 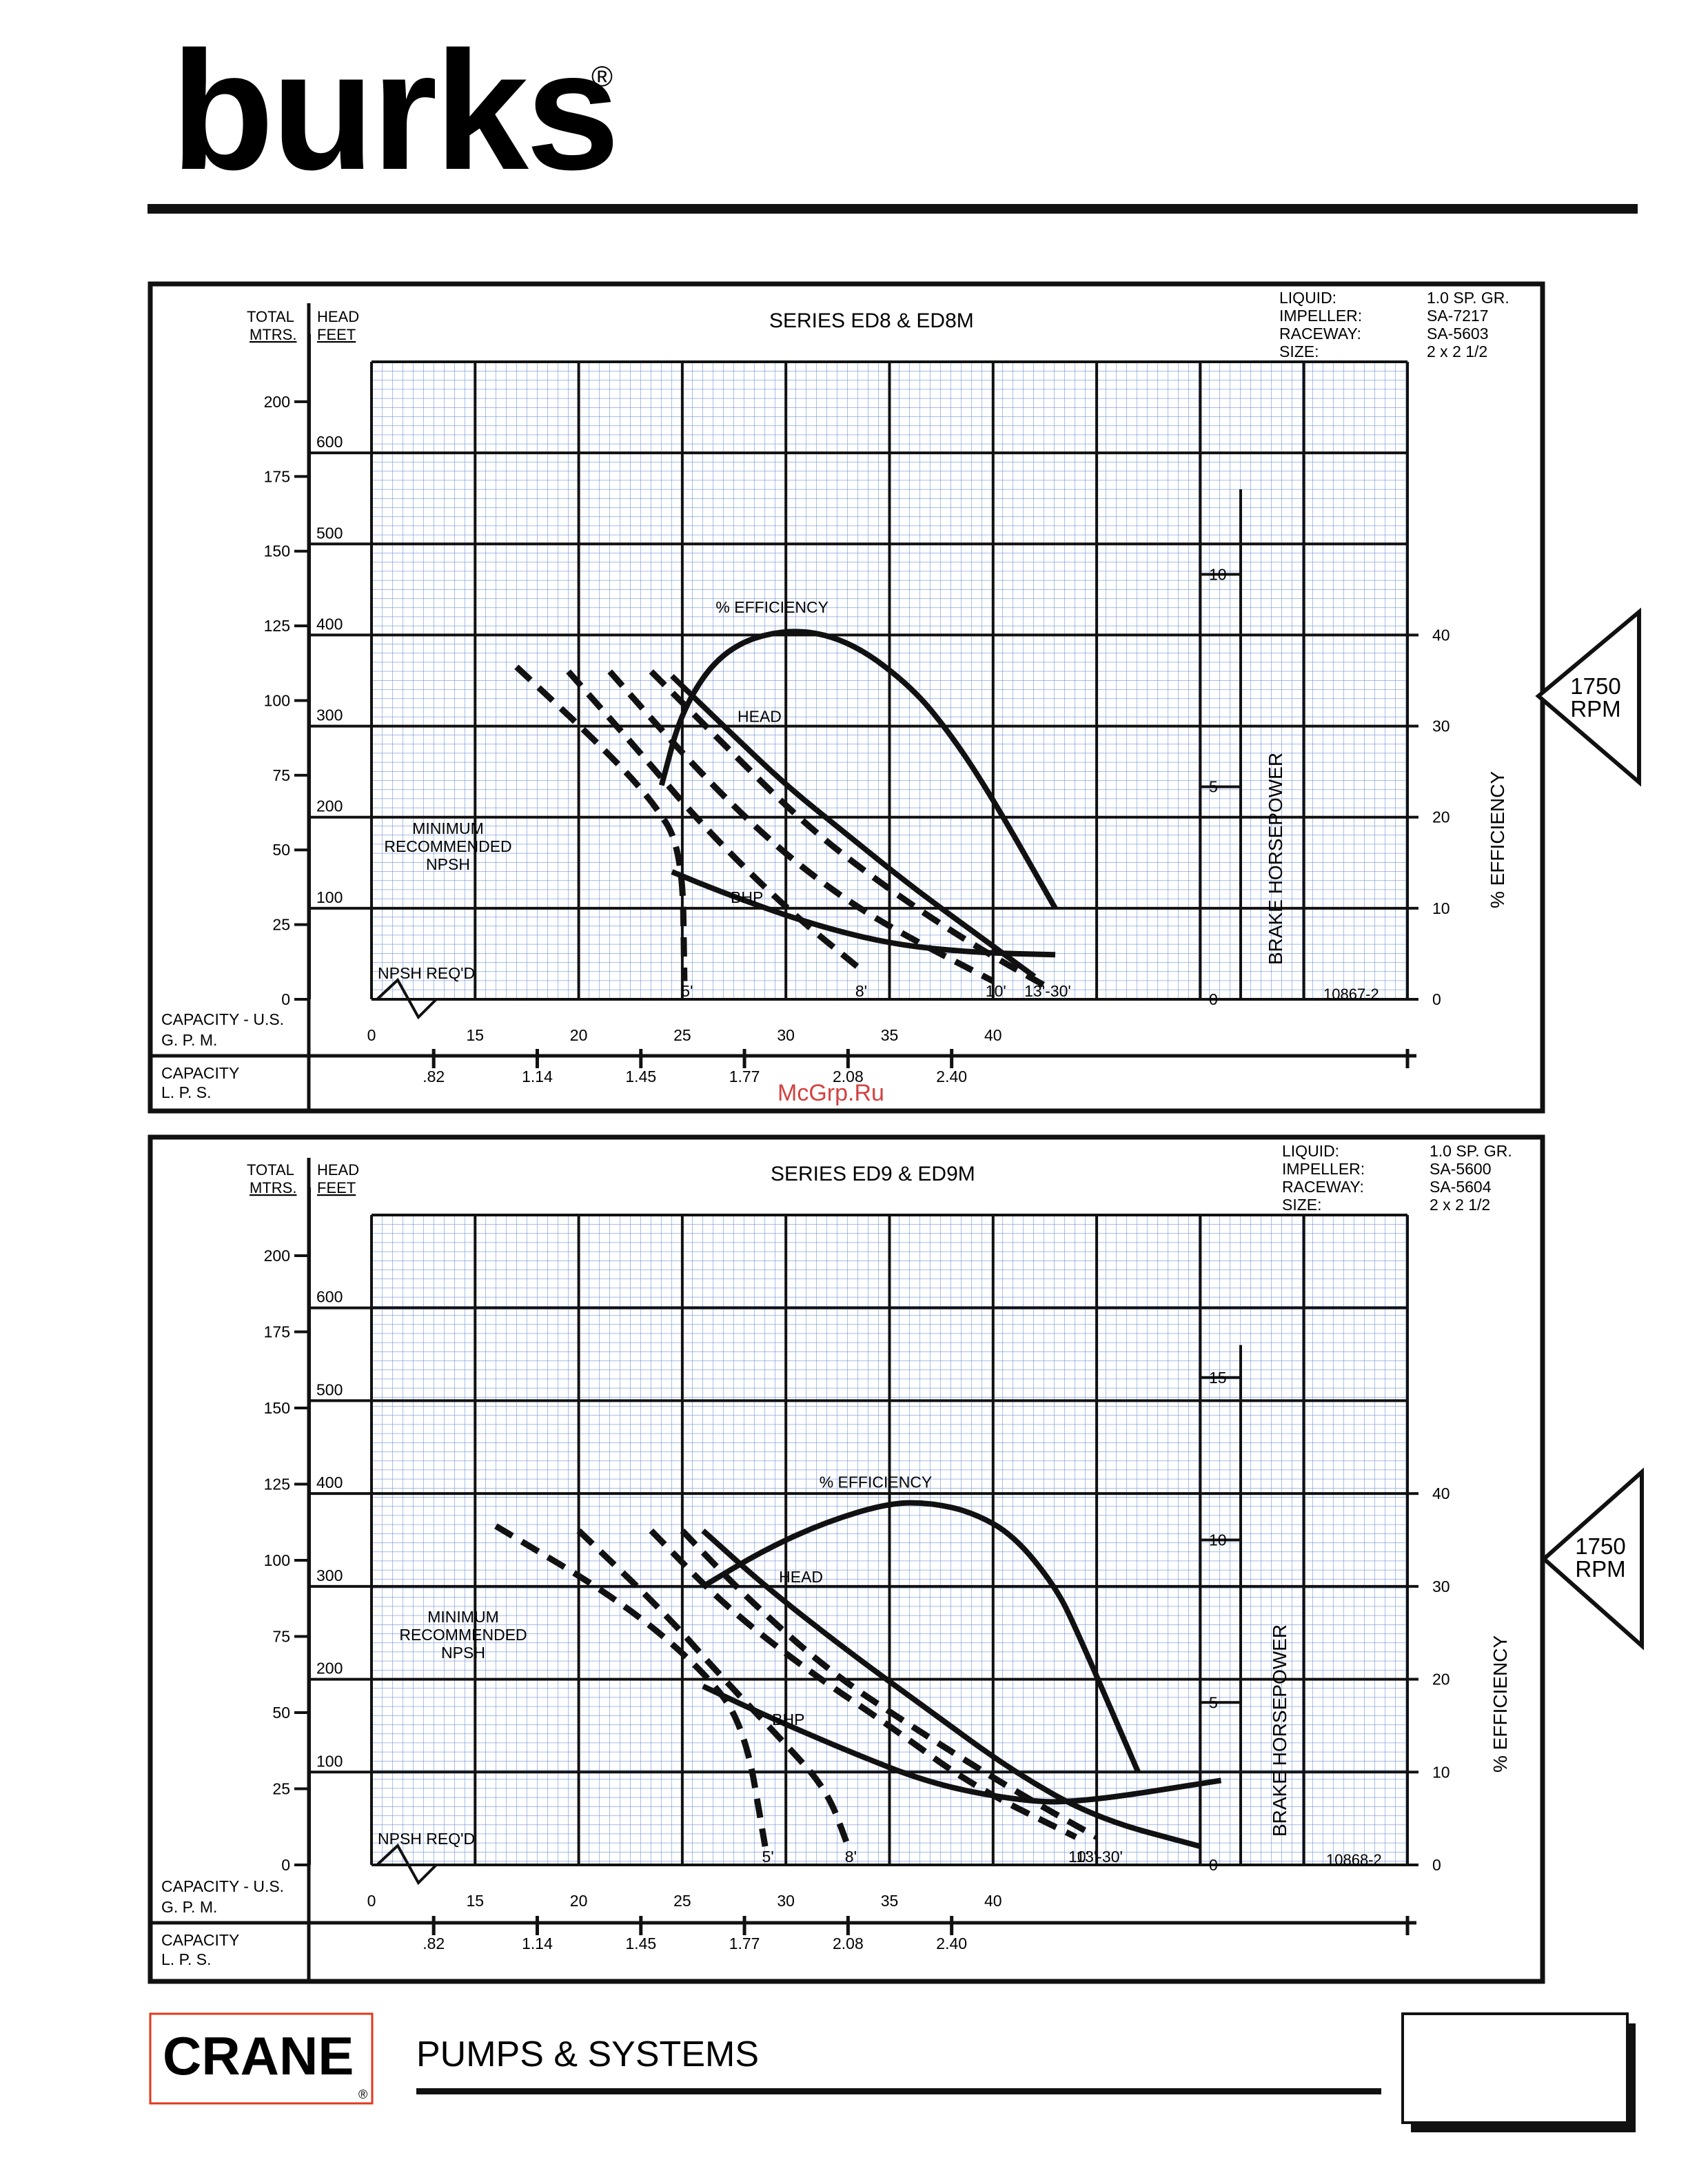 What do you see at coordinates (1595, 686) in the screenshot?
I see `rpm-value: 1750` at bounding box center [1595, 686].